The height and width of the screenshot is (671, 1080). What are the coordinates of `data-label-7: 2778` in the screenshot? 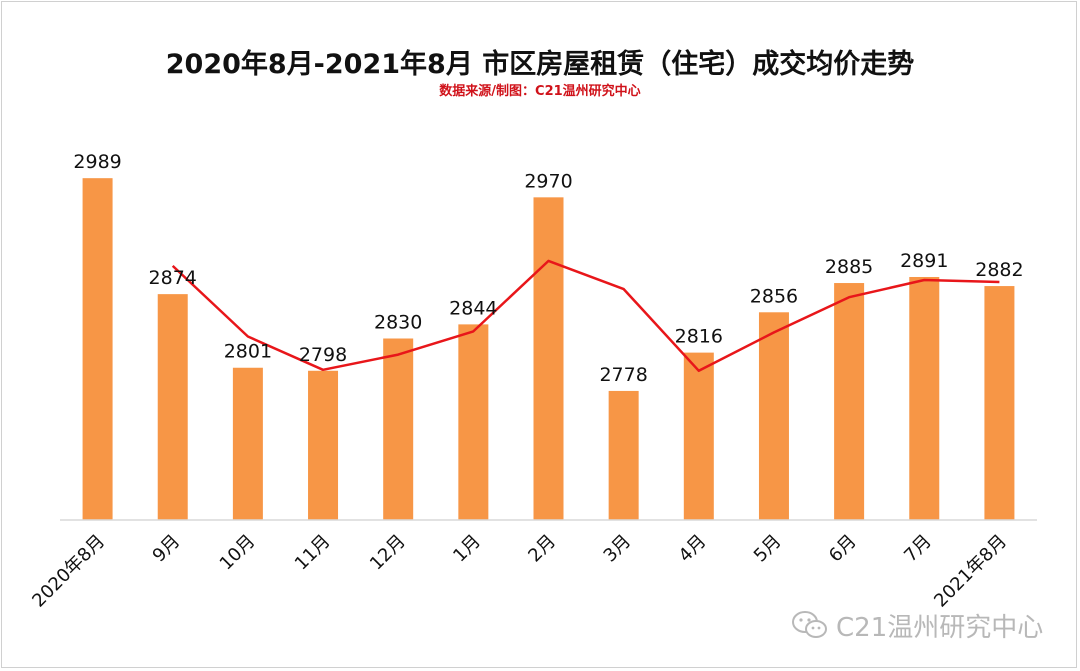 It's located at (623, 375).